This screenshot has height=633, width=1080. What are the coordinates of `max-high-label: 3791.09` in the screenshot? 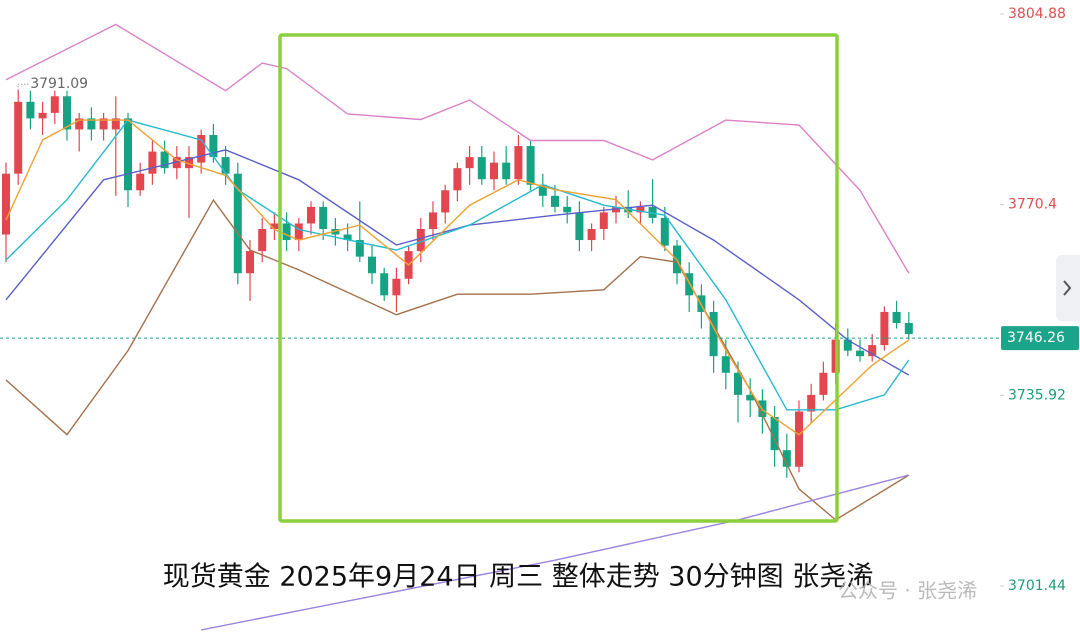 It's located at (59, 84).